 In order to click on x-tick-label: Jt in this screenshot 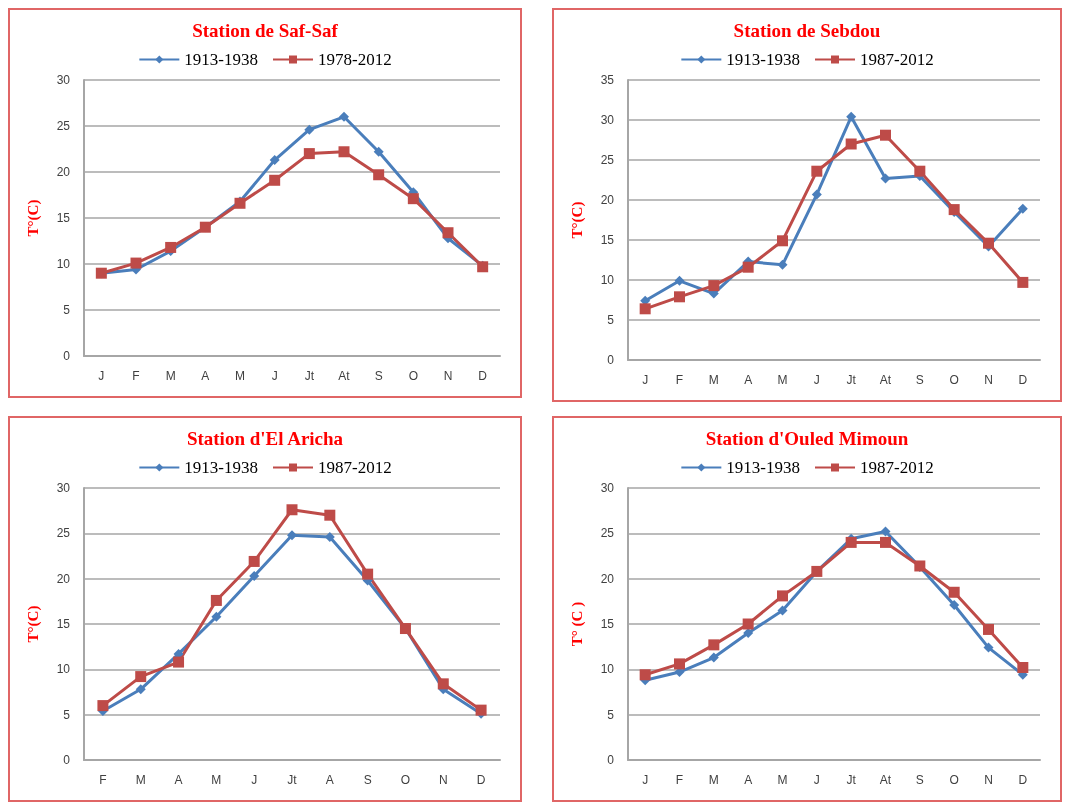, I will do `click(292, 780)`.